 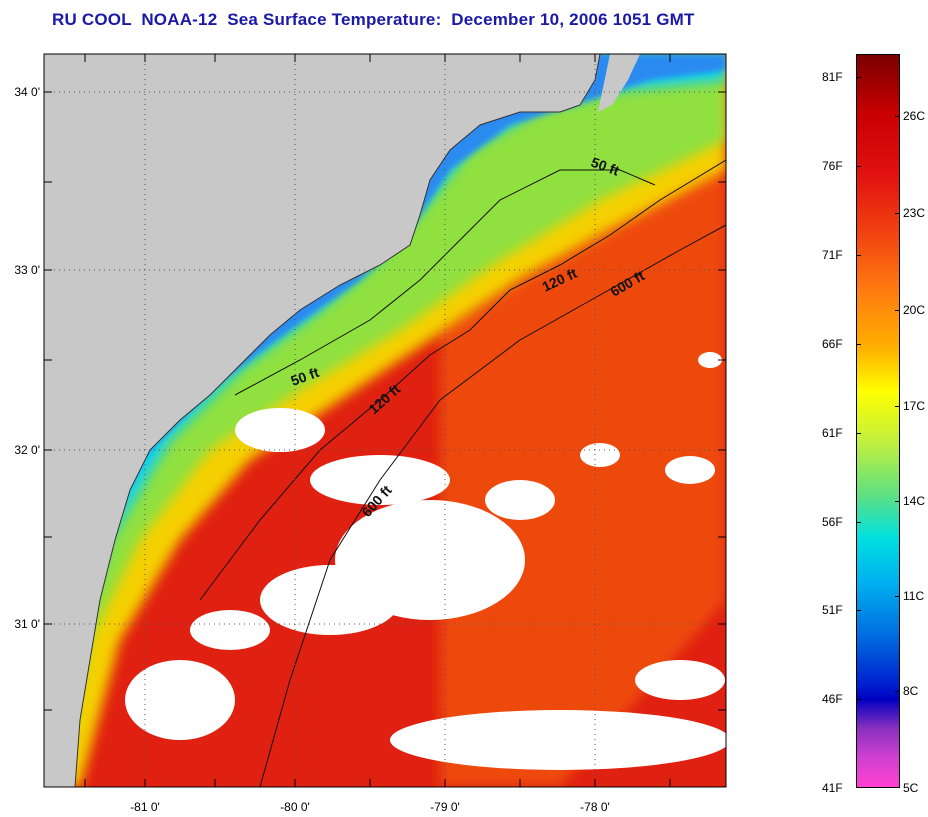 What do you see at coordinates (832, 433) in the screenshot?
I see `colorbar-f-label: 61F` at bounding box center [832, 433].